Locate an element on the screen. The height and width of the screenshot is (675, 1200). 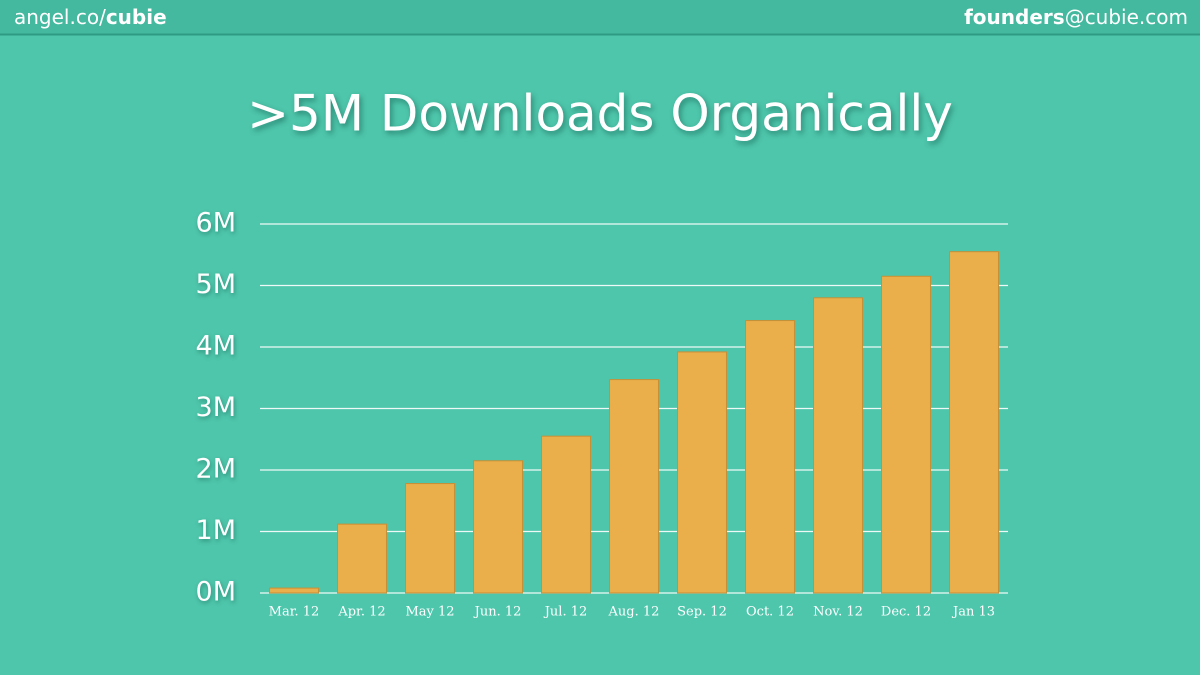
header-left: angel.co/cubie is located at coordinates (90, 17).